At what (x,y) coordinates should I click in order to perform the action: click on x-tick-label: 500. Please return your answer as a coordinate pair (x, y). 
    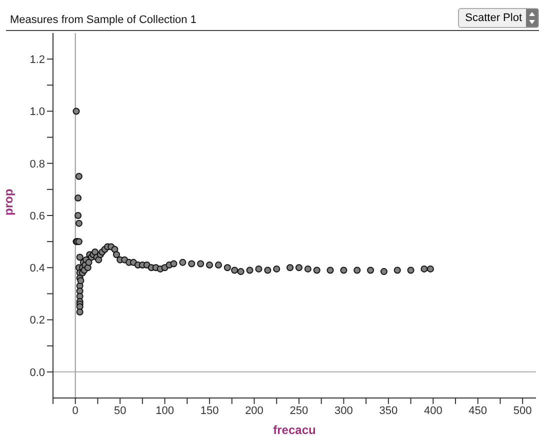
    Looking at the image, I should click on (522, 410).